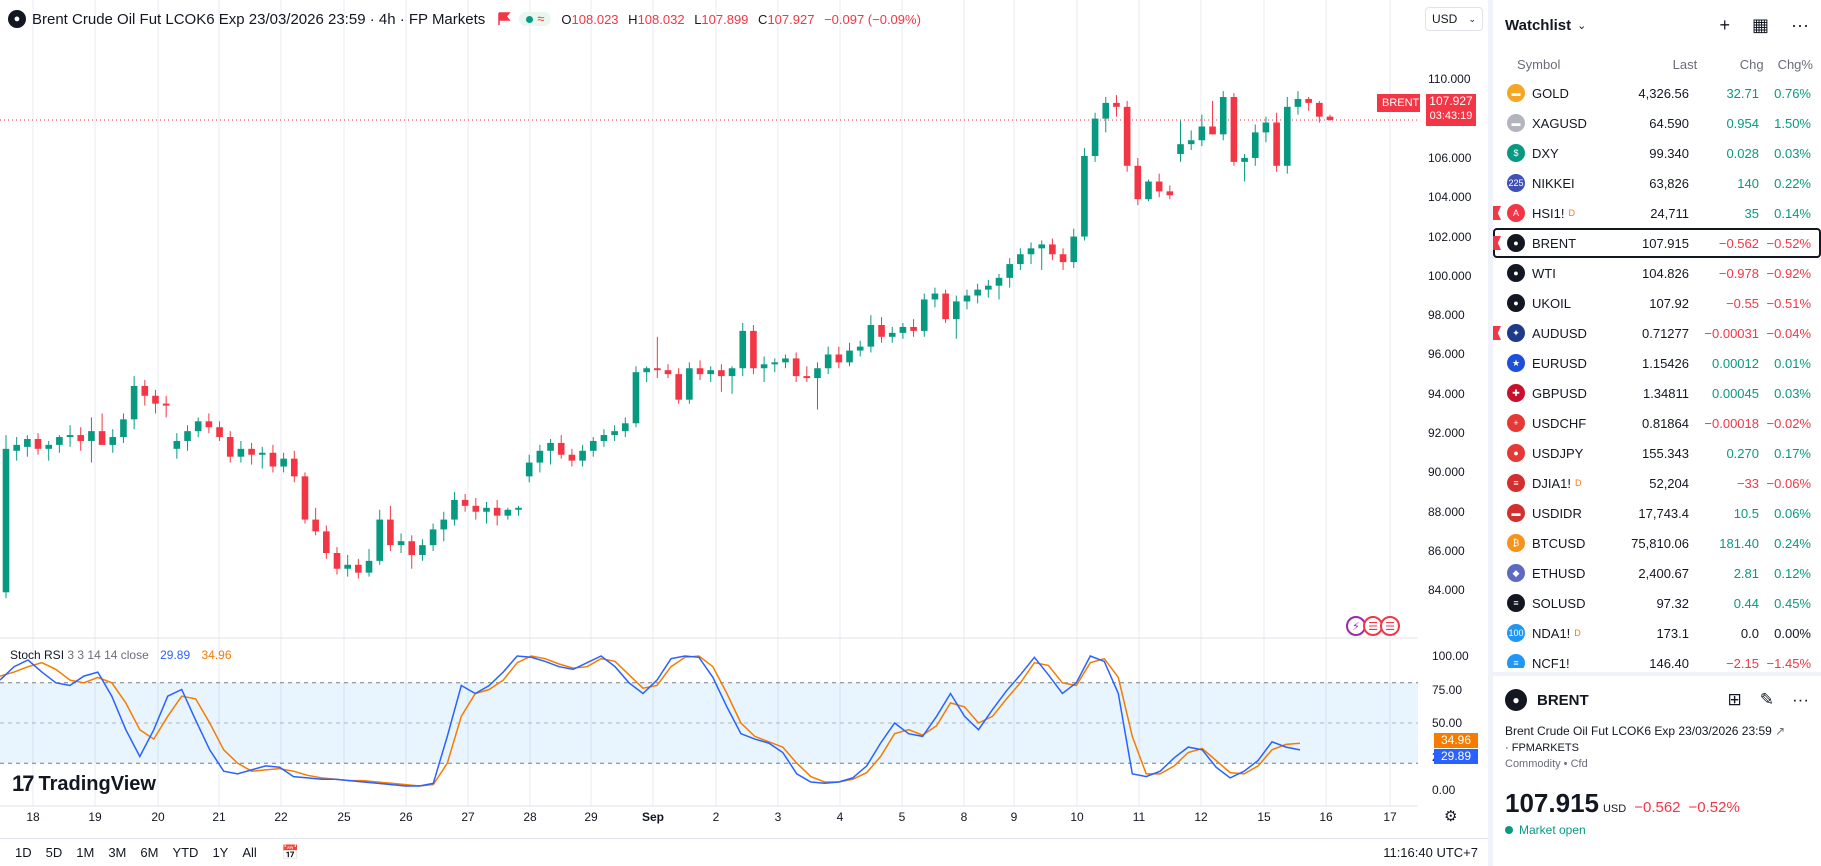 This screenshot has height=866, width=1821. What do you see at coordinates (1657, 123) in the screenshot?
I see `watchlist-row-xagusd: ▬ XAGUSD 64.590 0.954 1.50%` at bounding box center [1657, 123].